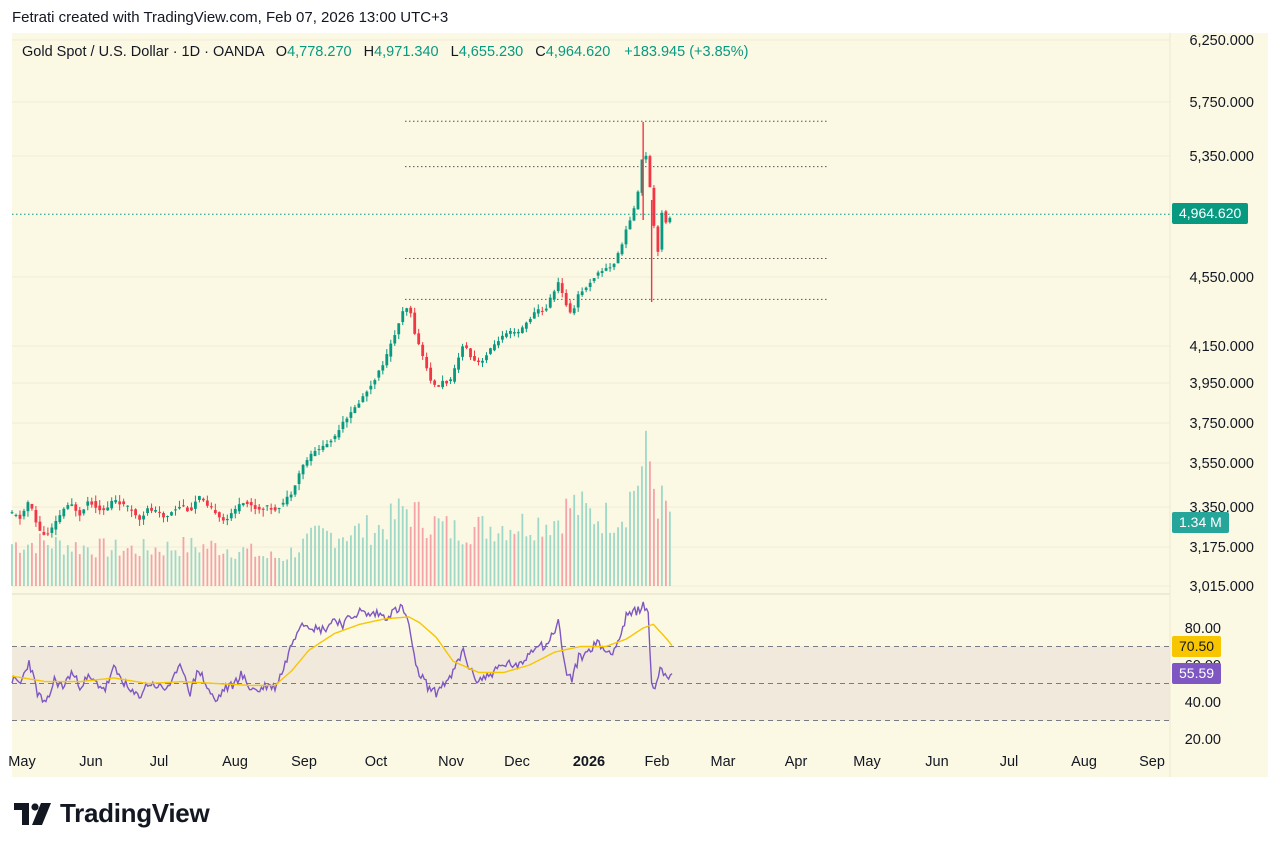  I want to click on tradingview-logo: TradingView, so click(112, 813).